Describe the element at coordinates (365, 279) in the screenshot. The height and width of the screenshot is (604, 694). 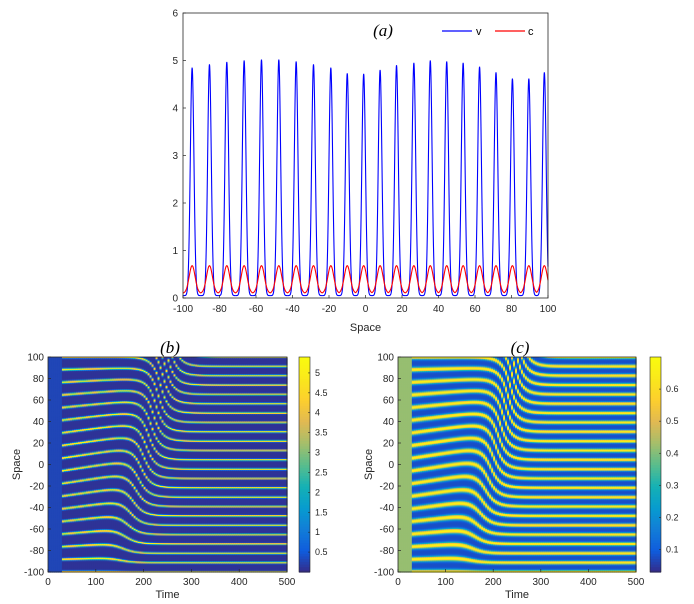
I see `series-c-line` at that location.